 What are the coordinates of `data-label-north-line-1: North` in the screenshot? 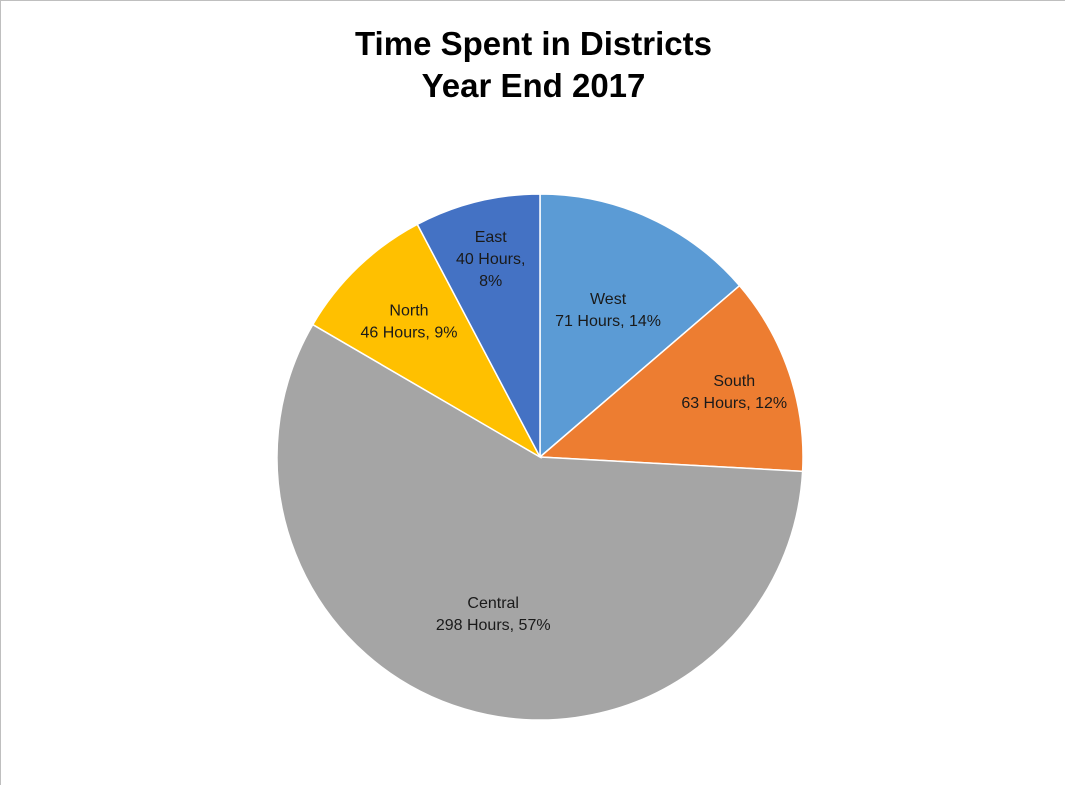 It's located at (408, 310).